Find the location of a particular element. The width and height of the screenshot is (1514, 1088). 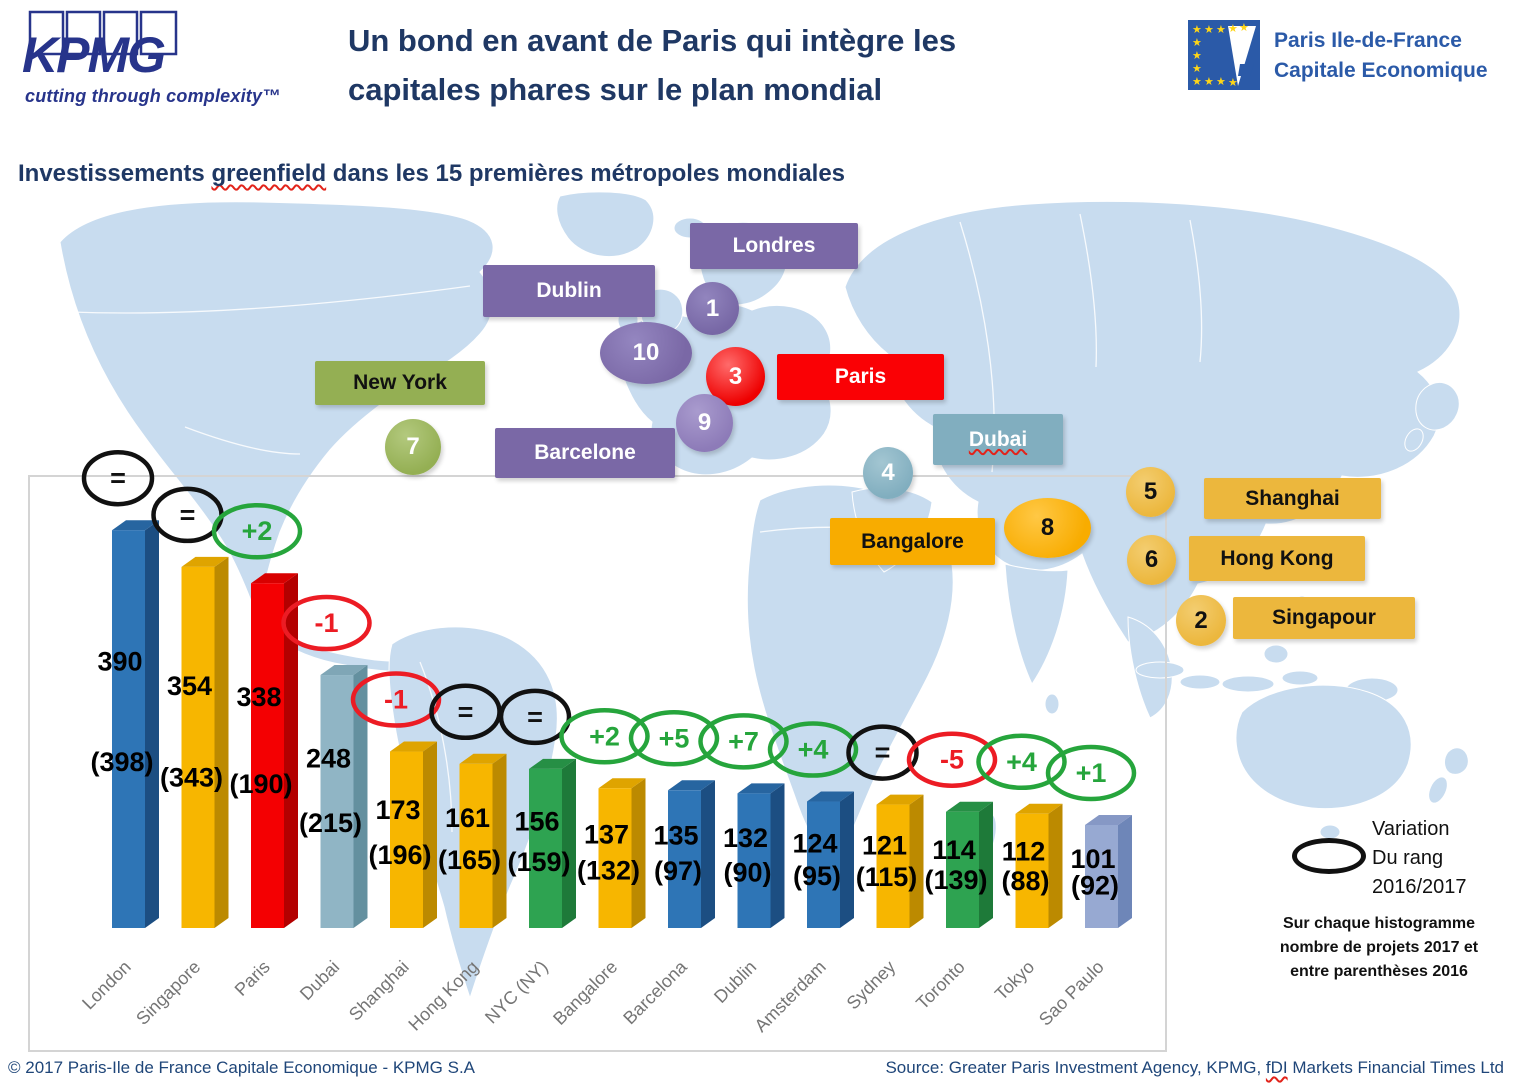

map-tasmania is located at coordinates (1330, 832).